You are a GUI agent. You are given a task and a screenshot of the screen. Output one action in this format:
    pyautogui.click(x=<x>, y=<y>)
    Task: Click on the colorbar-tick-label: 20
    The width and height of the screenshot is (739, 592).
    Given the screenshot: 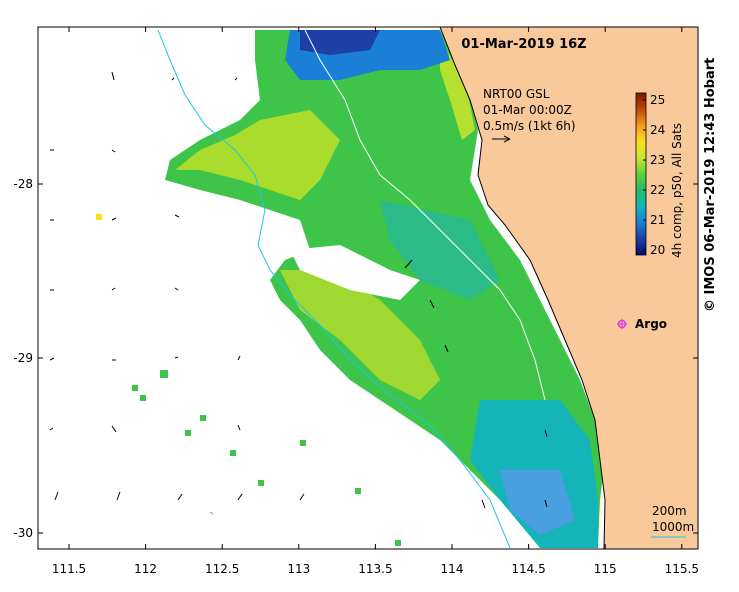 What is the action you would take?
    pyautogui.click(x=657, y=250)
    